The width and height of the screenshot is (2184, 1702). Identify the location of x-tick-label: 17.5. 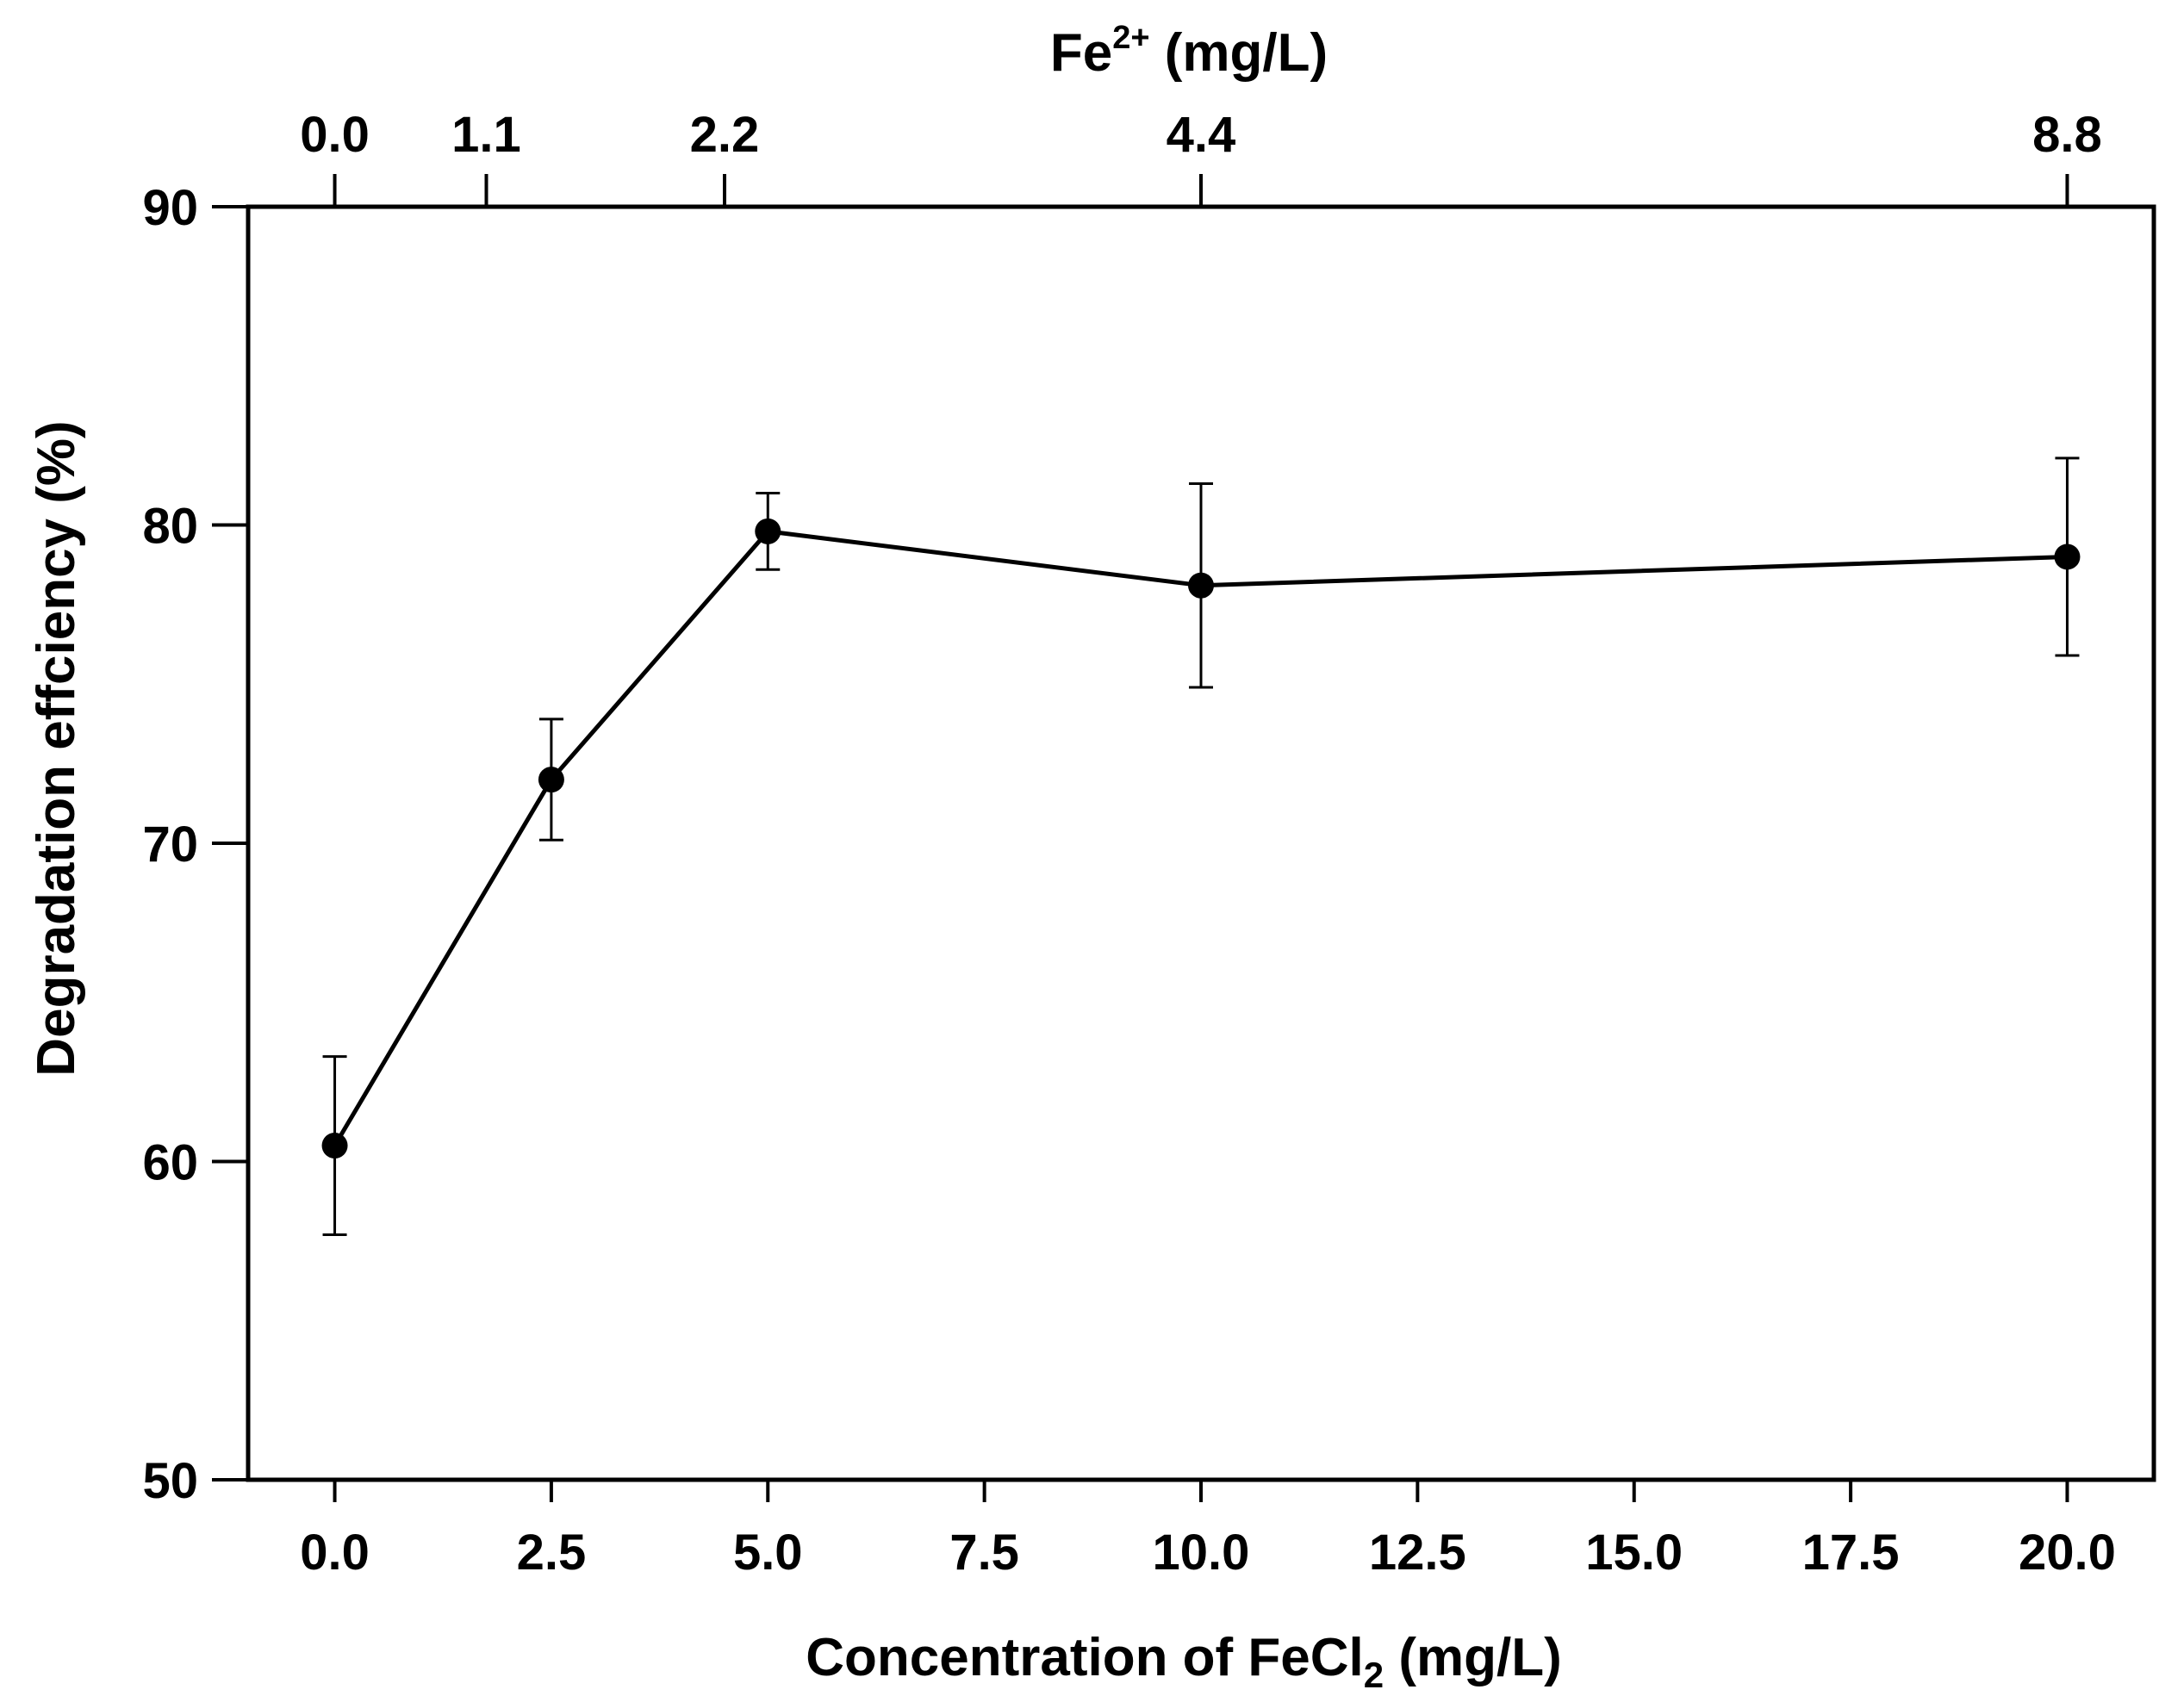
(1851, 1553).